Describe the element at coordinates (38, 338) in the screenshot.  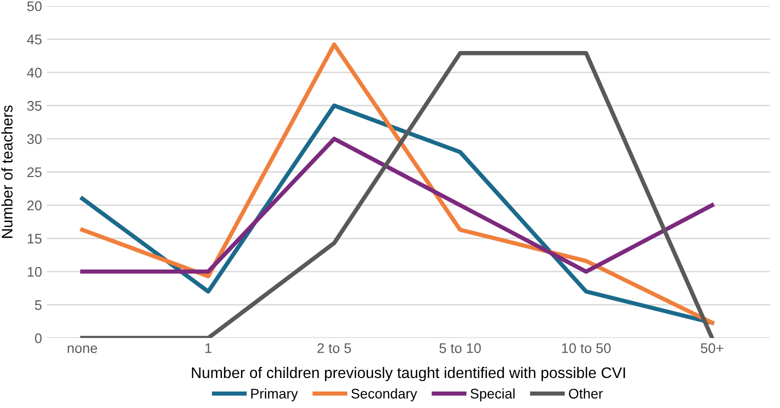
I see `y-tick-label: 0` at that location.